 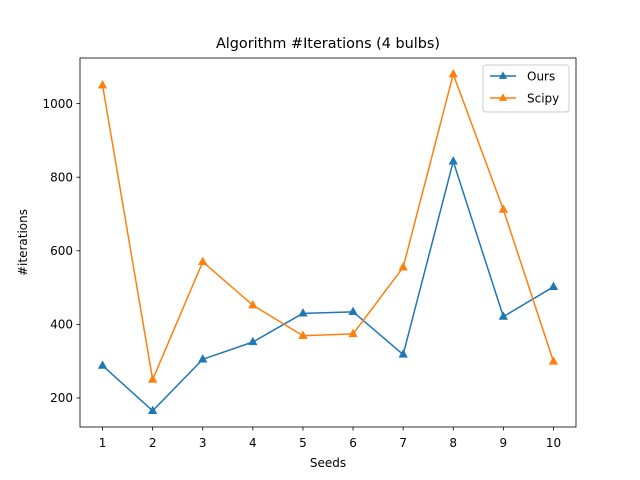 I want to click on y-tick-label: 600, so click(x=61, y=251).